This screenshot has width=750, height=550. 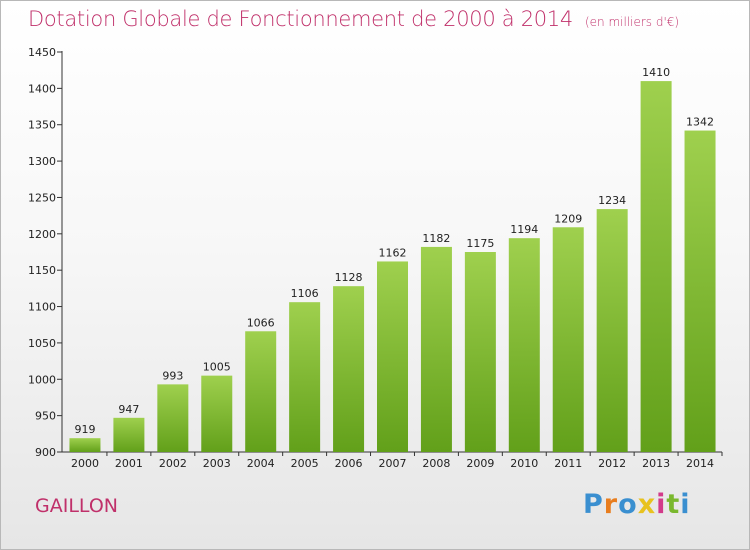 What do you see at coordinates (42, 161) in the screenshot?
I see `y-tick-label: 1300` at bounding box center [42, 161].